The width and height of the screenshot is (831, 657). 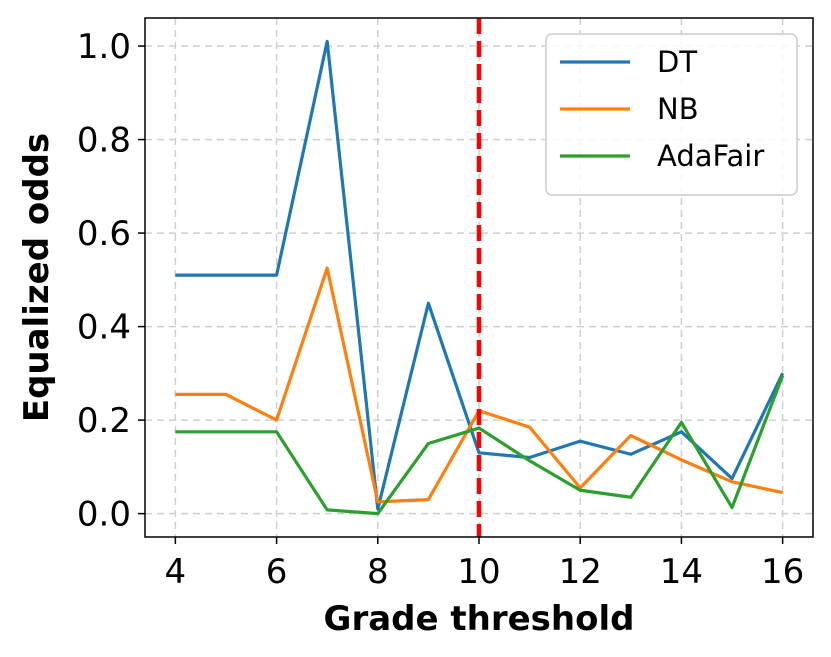 I want to click on legend-label: DT, so click(x=677, y=62).